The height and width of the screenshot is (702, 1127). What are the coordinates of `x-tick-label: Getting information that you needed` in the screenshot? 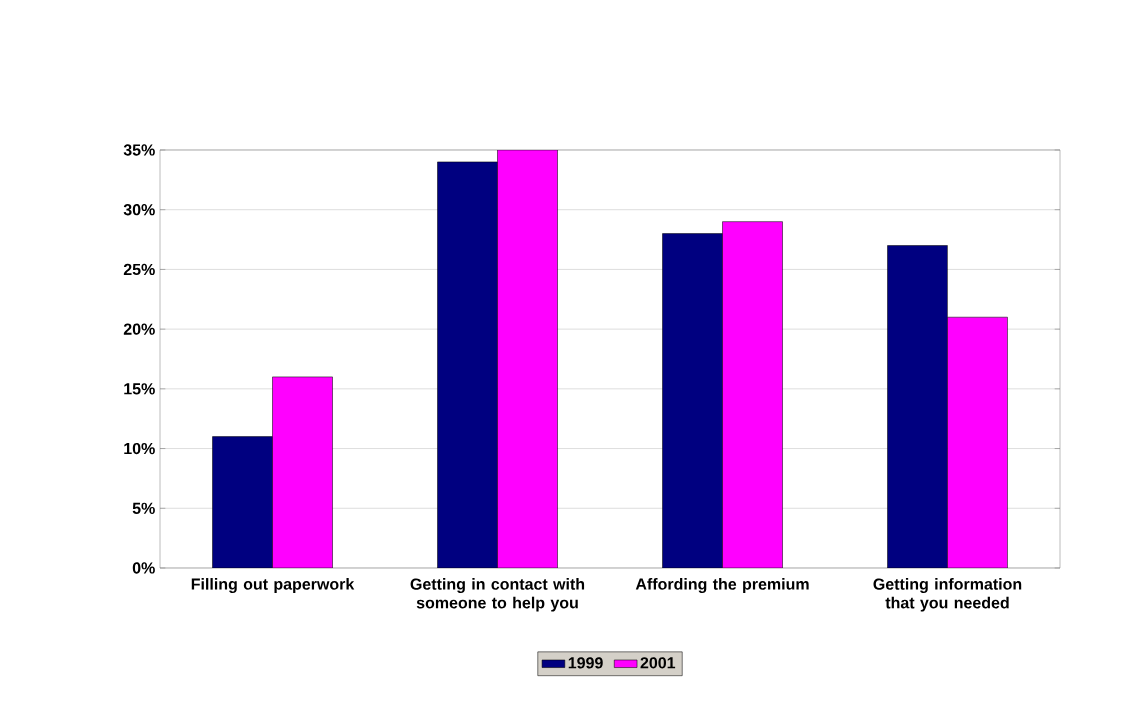 It's located at (947, 595).